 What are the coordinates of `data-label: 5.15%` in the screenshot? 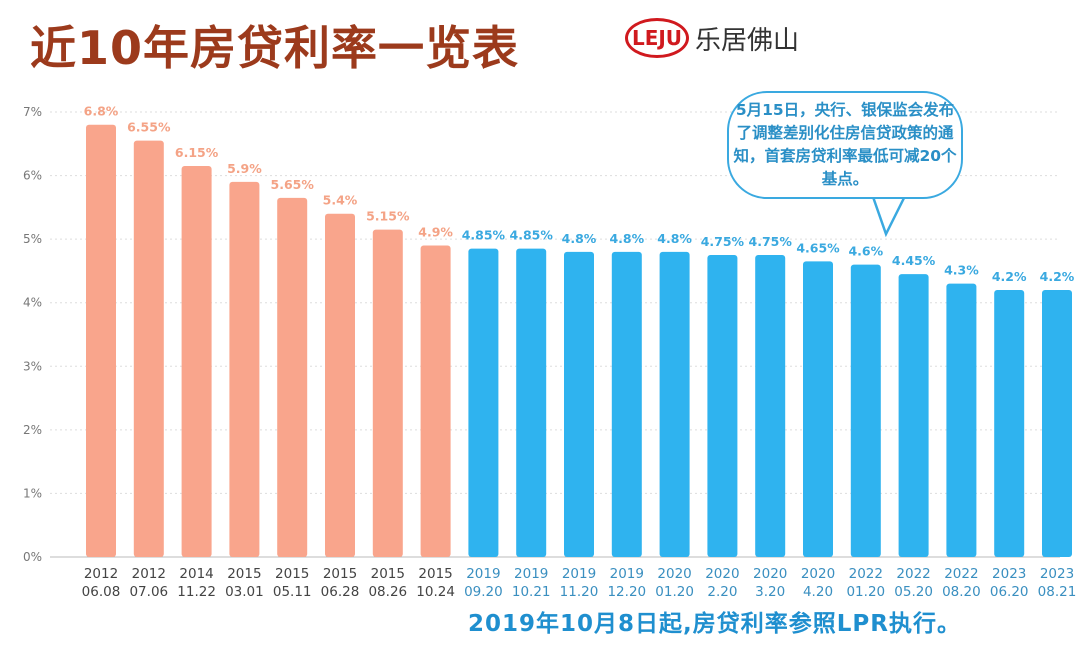 It's located at (388, 216).